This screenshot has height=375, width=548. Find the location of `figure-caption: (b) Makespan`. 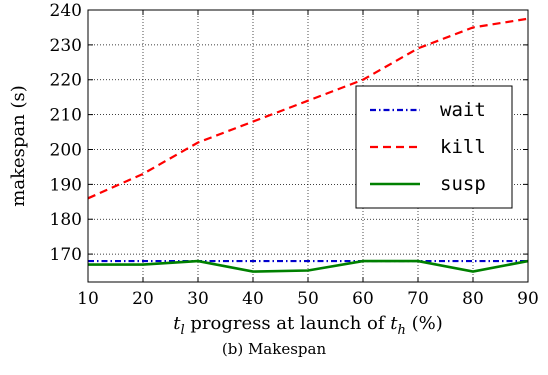

figure-caption: (b) Makespan is located at coordinates (274, 349).